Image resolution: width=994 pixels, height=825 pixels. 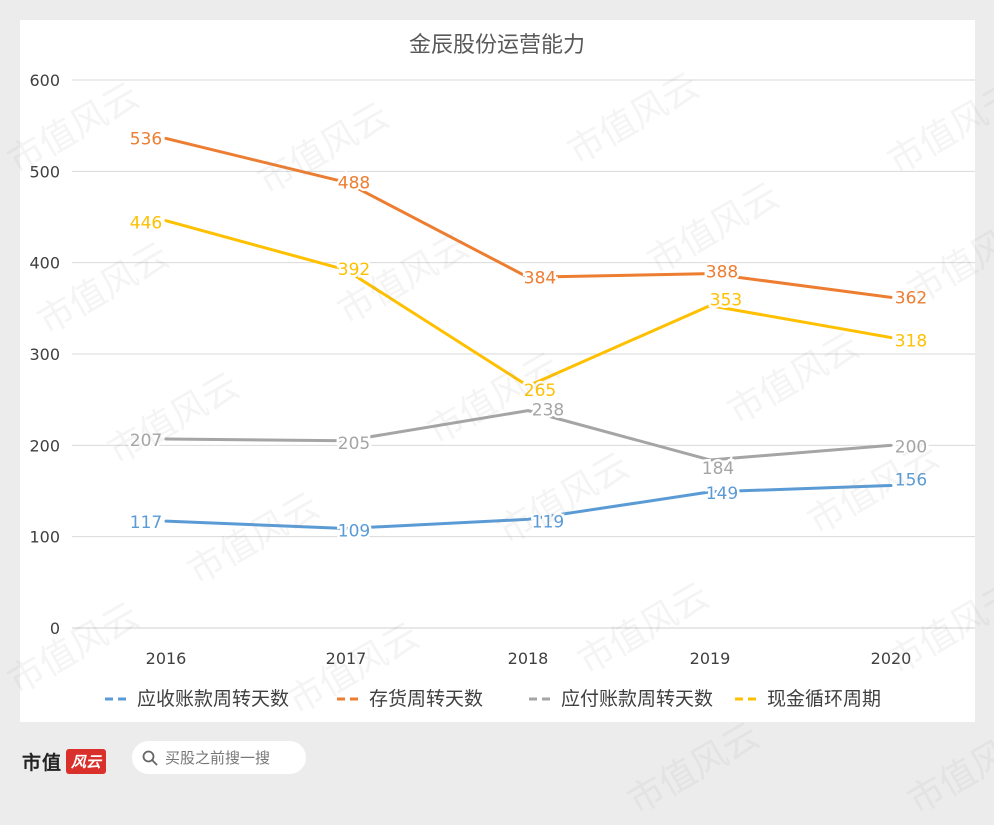 What do you see at coordinates (891, 658) in the screenshot?
I see `x-tick-label: 2020` at bounding box center [891, 658].